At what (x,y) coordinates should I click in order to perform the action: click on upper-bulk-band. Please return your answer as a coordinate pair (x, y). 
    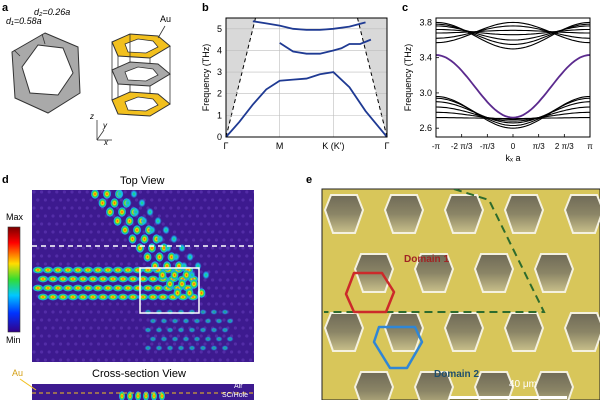
    Looking at the image, I should click on (513, 32).